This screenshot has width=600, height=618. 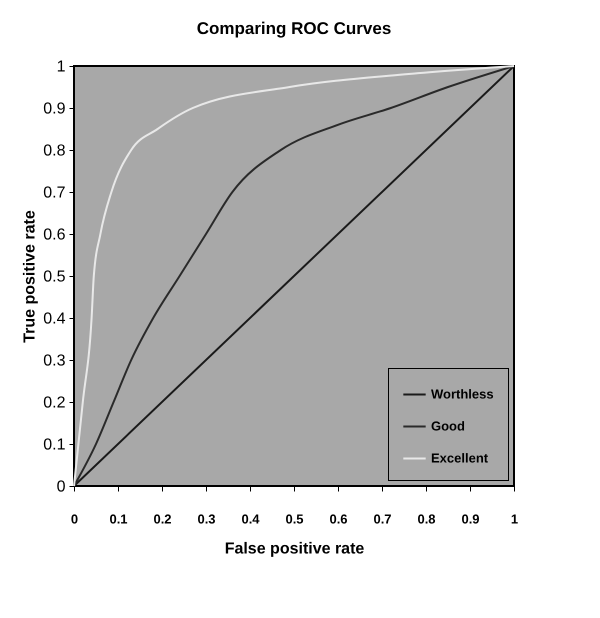 I want to click on x-tick-label: 0.7, so click(x=382, y=519).